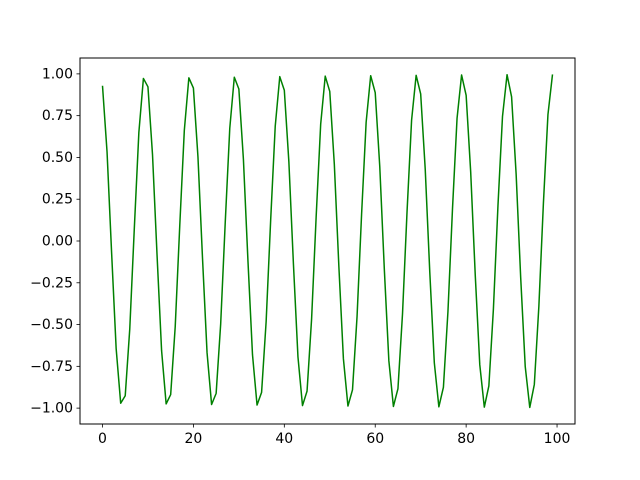 The image size is (640, 480). I want to click on x-tick-label: 20, so click(193, 439).